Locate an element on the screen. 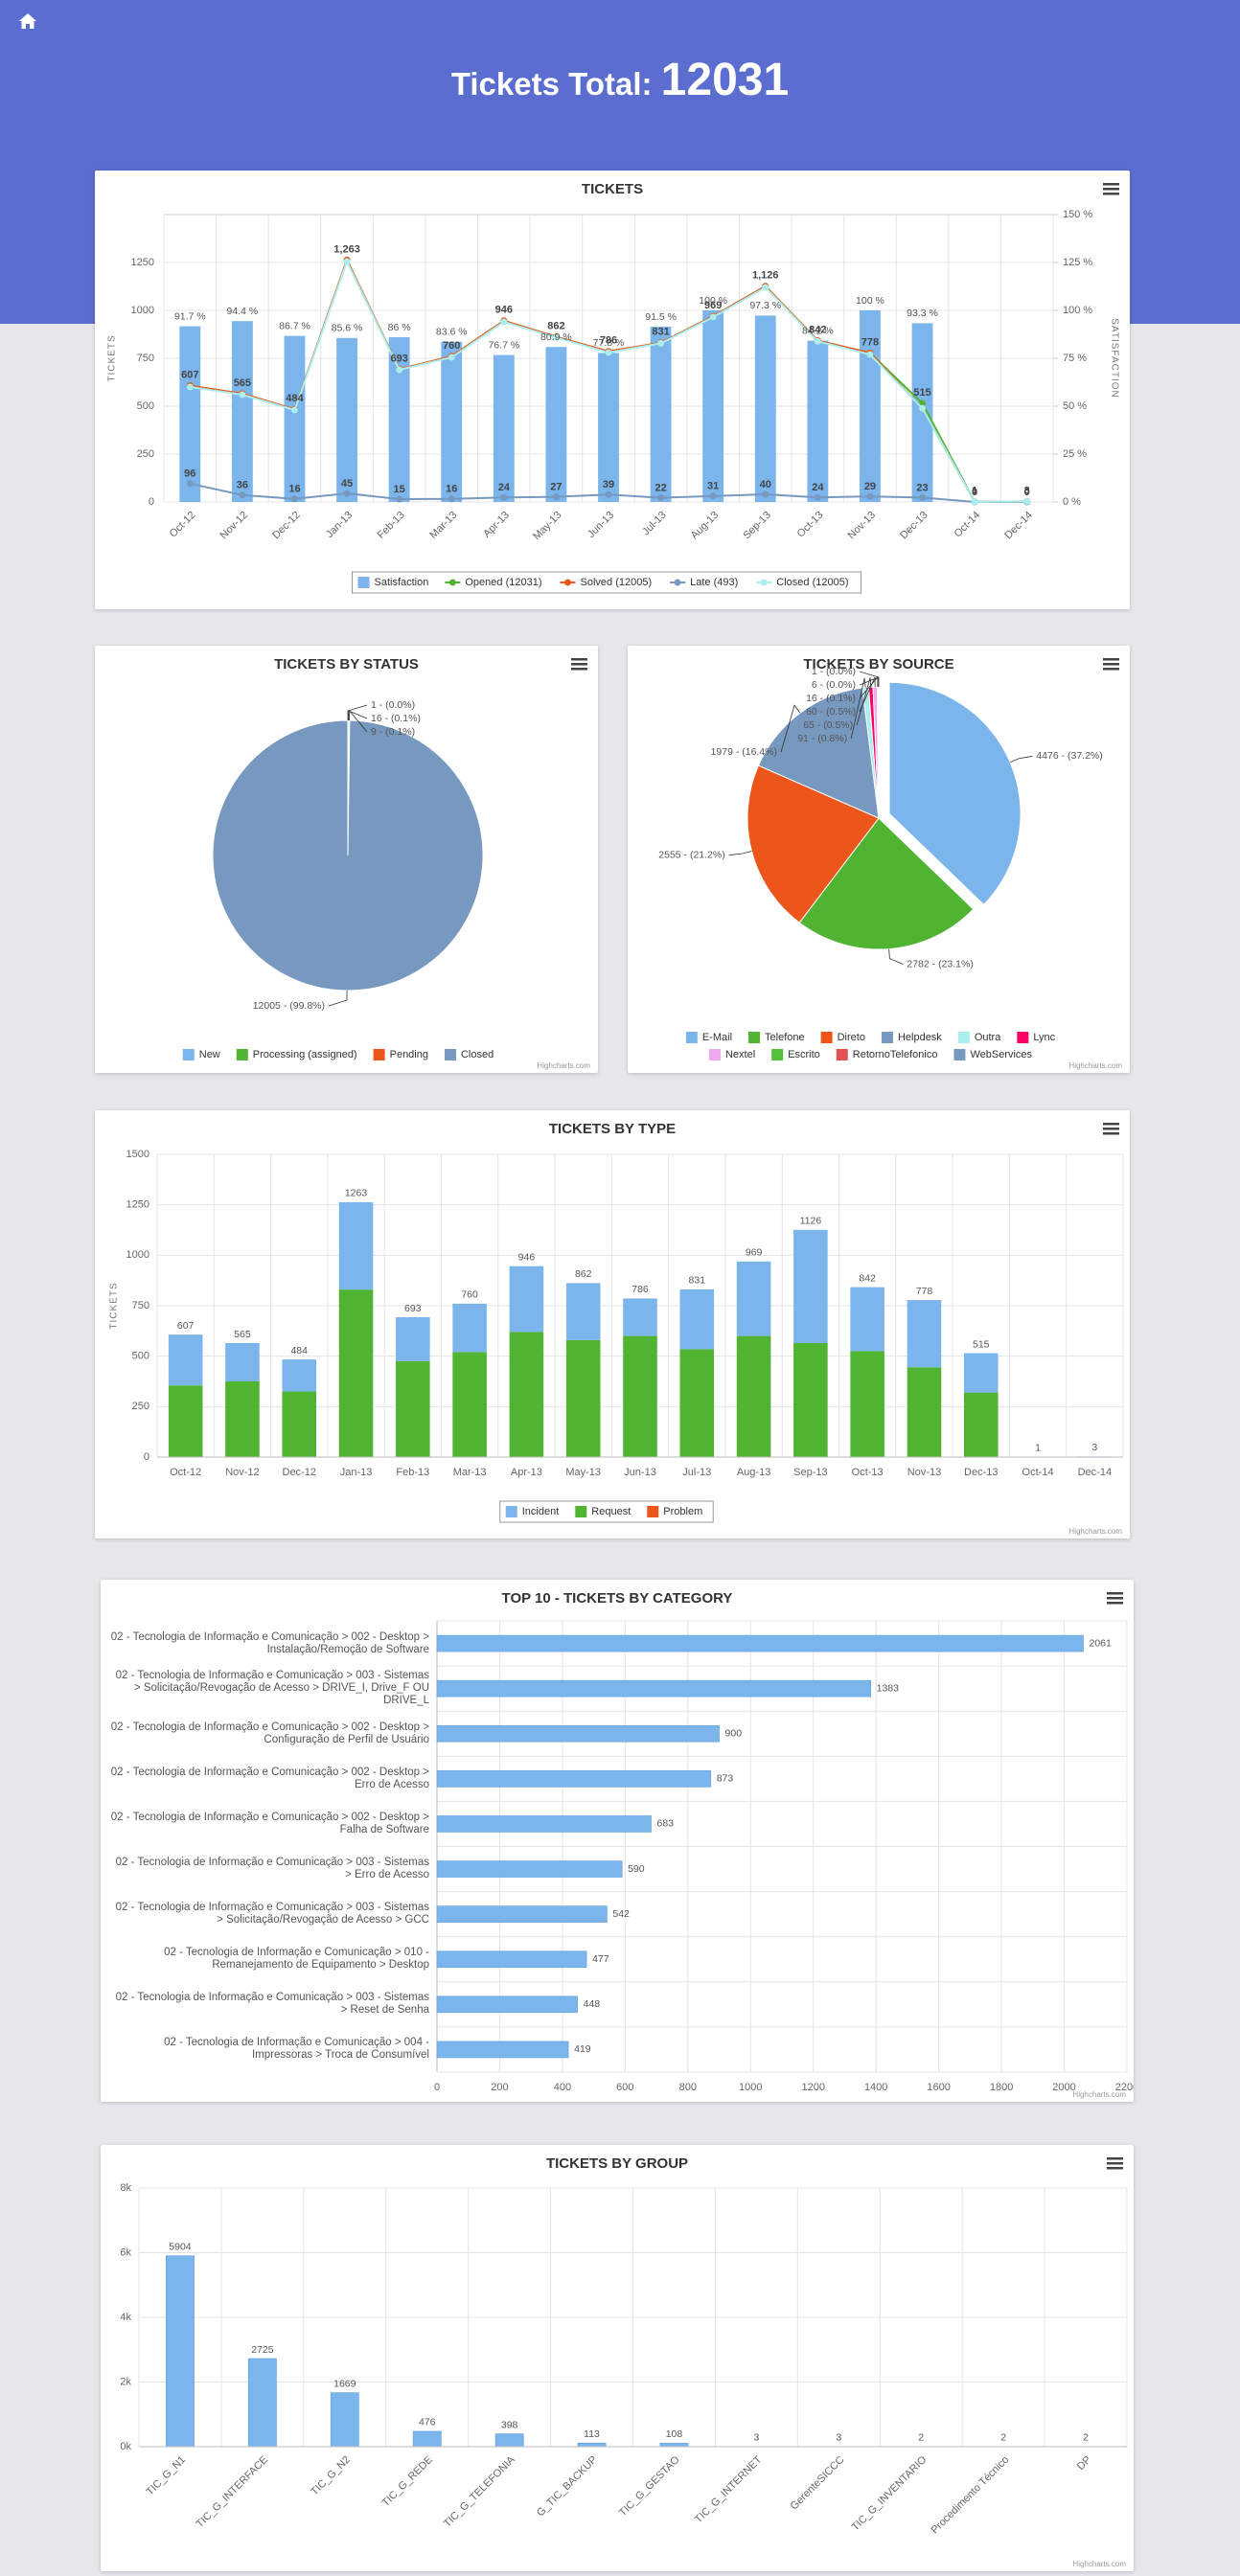 The width and height of the screenshot is (1240, 2576). legend-item: Satisfaction is located at coordinates (393, 582).